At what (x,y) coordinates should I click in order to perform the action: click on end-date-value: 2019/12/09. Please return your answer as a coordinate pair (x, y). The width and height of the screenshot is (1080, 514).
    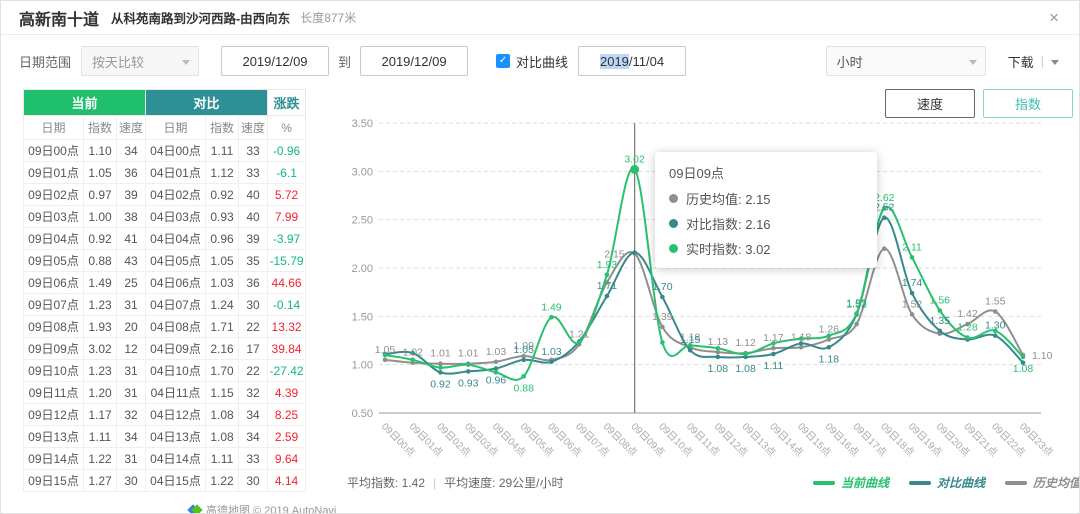
    Looking at the image, I should click on (414, 61).